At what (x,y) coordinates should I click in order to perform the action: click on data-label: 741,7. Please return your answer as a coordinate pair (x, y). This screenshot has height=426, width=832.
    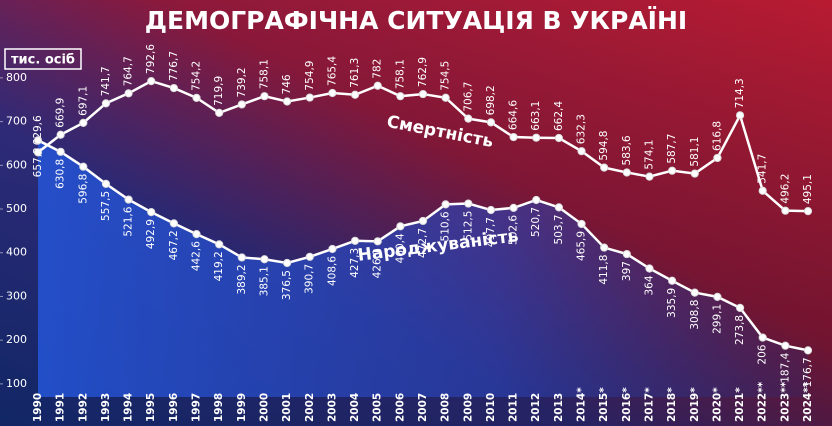
    Looking at the image, I should click on (106, 81).